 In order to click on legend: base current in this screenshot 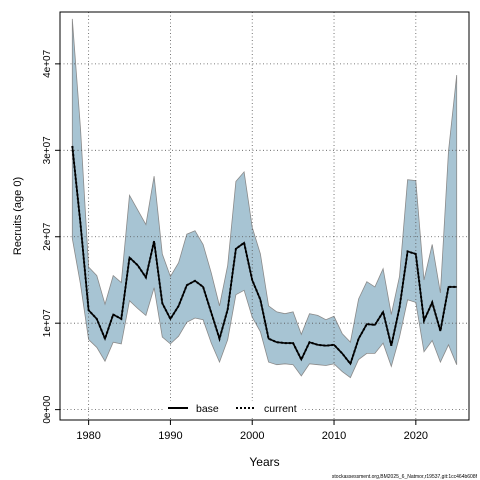, I will do `click(233, 408)`.